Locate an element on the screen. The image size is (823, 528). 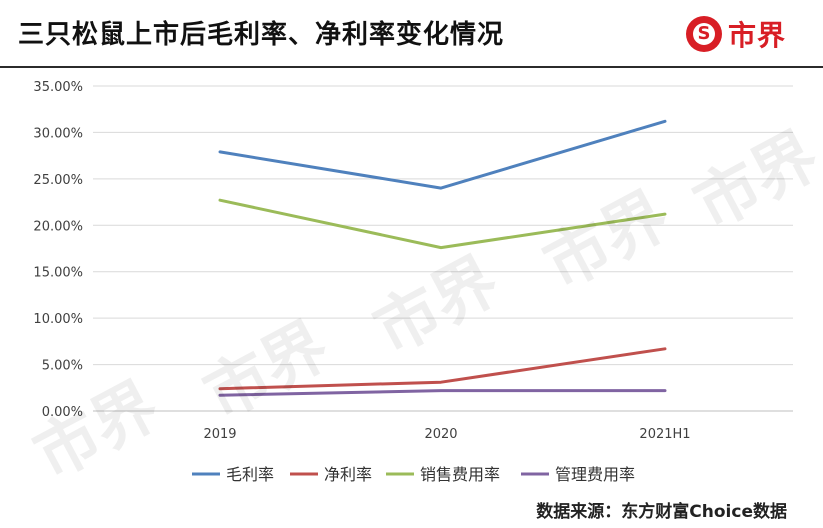
header-divider is located at coordinates (411, 67).